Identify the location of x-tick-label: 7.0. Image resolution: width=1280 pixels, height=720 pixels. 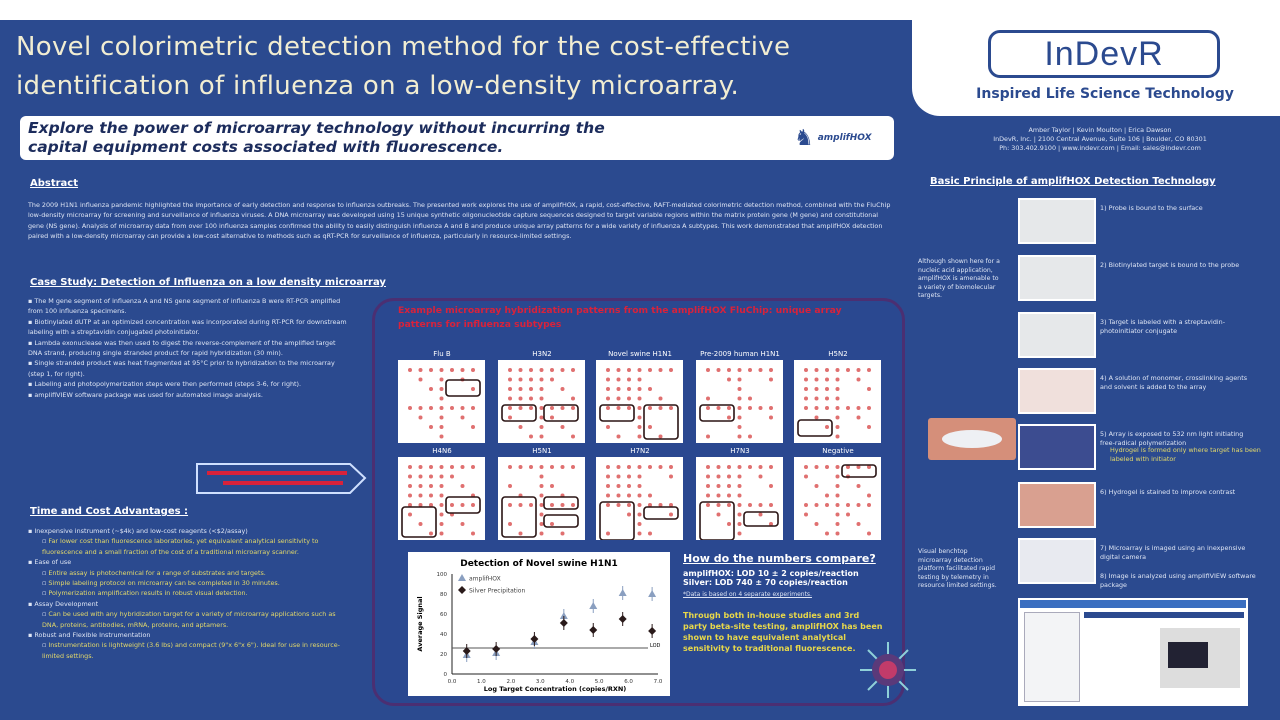
(658, 682).